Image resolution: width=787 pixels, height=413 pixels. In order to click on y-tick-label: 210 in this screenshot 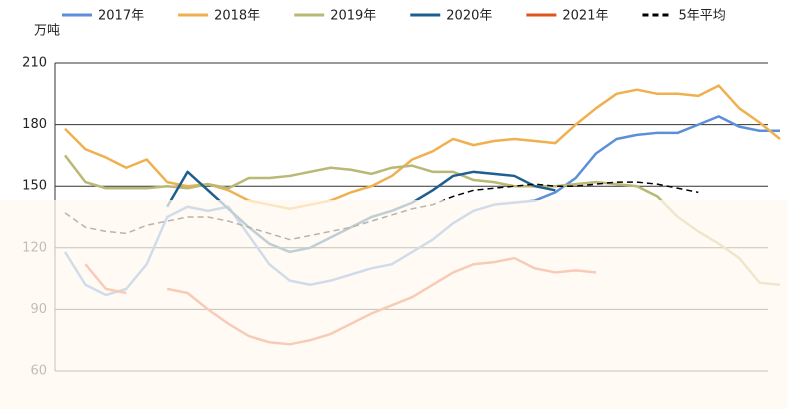, I will do `click(34, 63)`.